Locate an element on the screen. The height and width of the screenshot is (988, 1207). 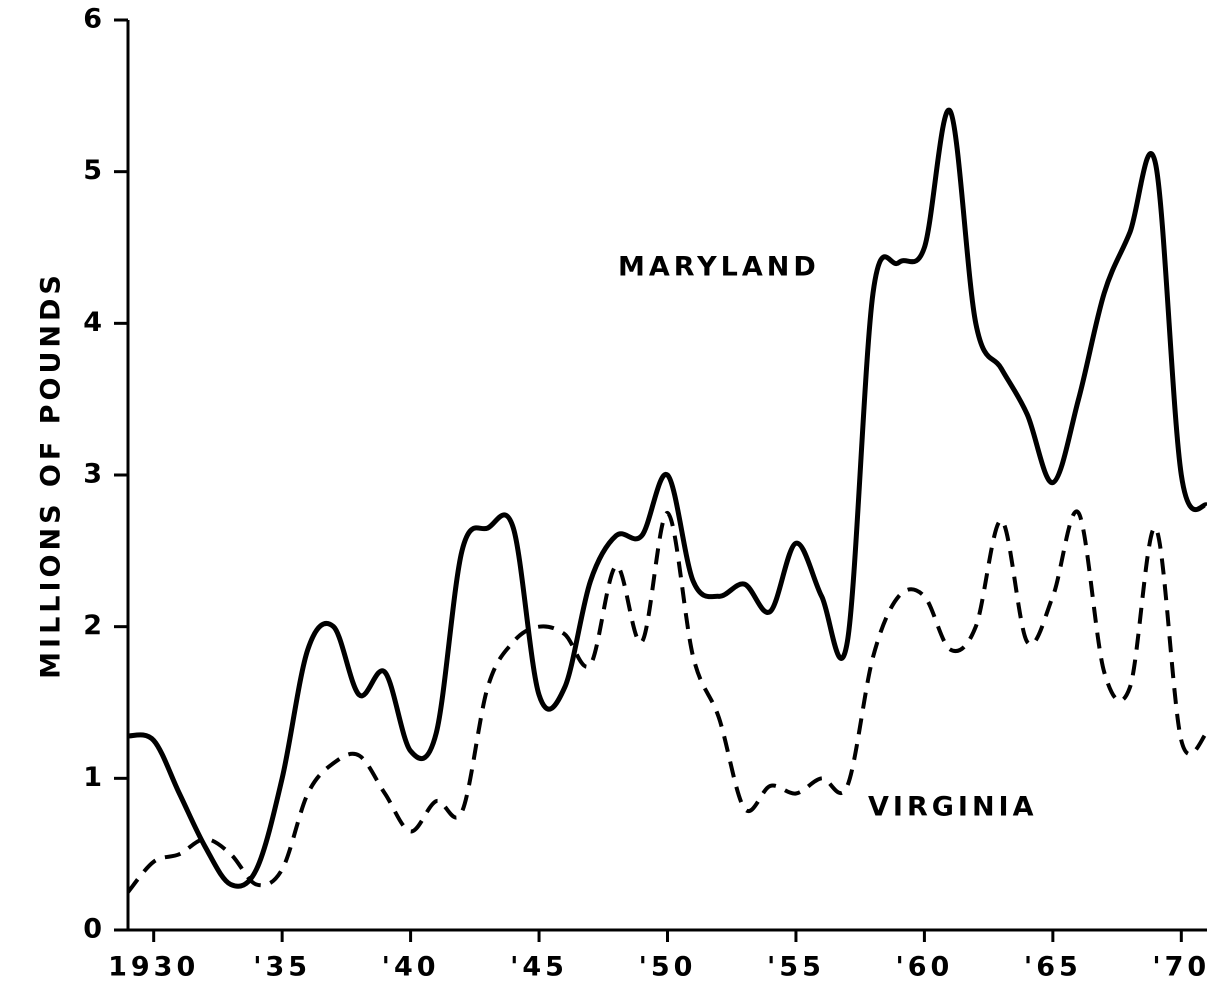
x-tick-label: '35 is located at coordinates (282, 967).